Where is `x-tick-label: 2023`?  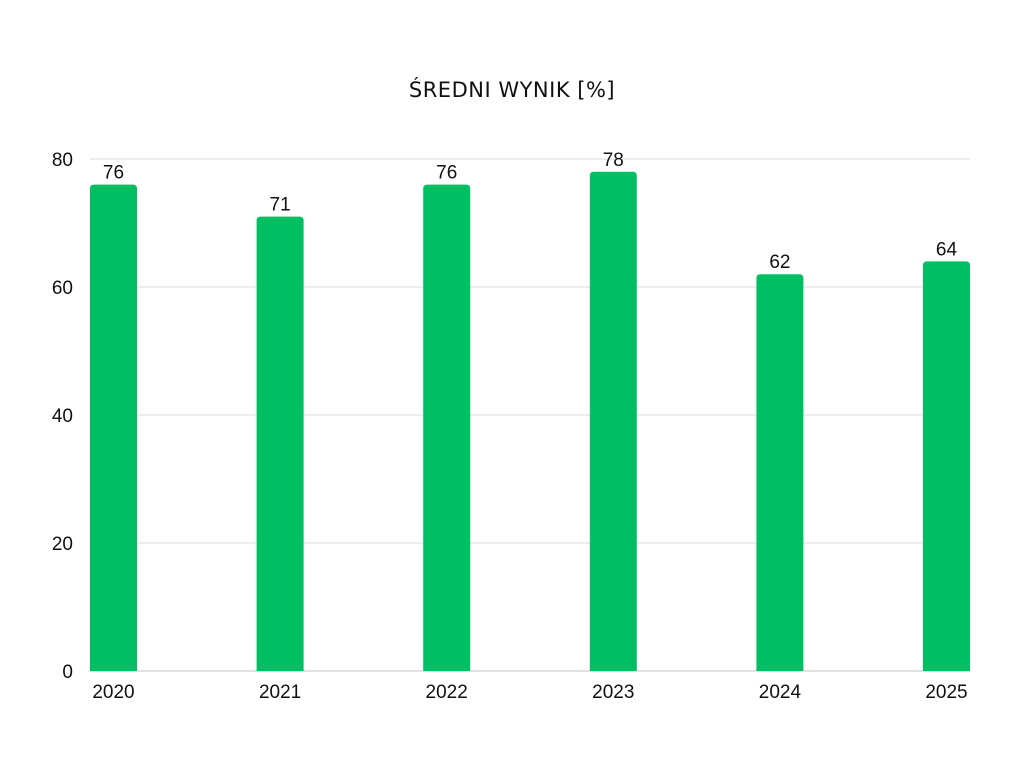
x-tick-label: 2023 is located at coordinates (613, 692).